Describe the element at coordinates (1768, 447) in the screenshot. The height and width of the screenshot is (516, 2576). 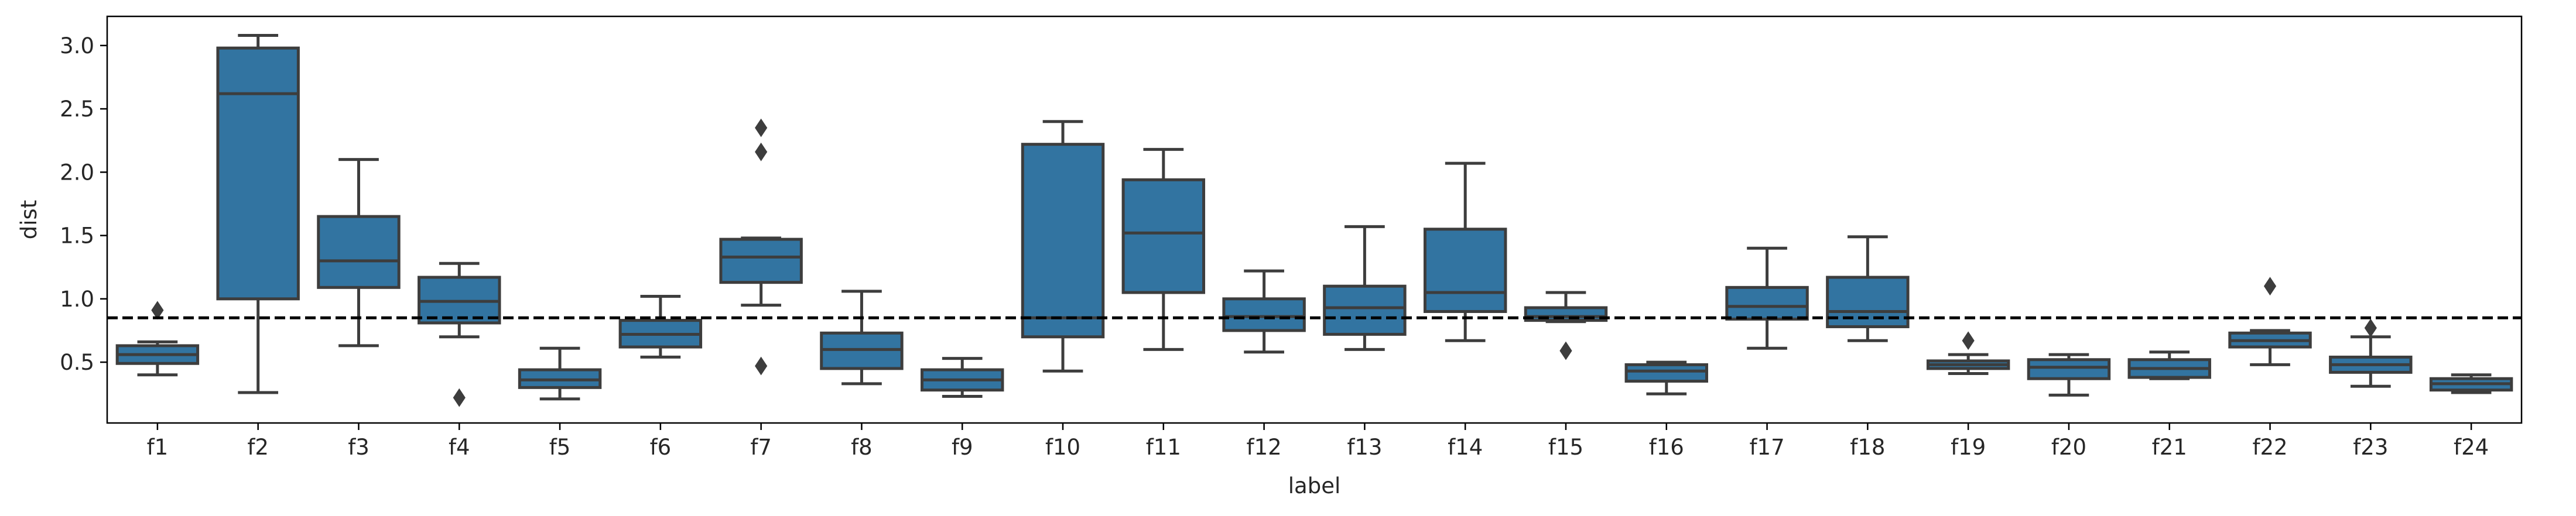
I see `x-tick-label: f17` at that location.